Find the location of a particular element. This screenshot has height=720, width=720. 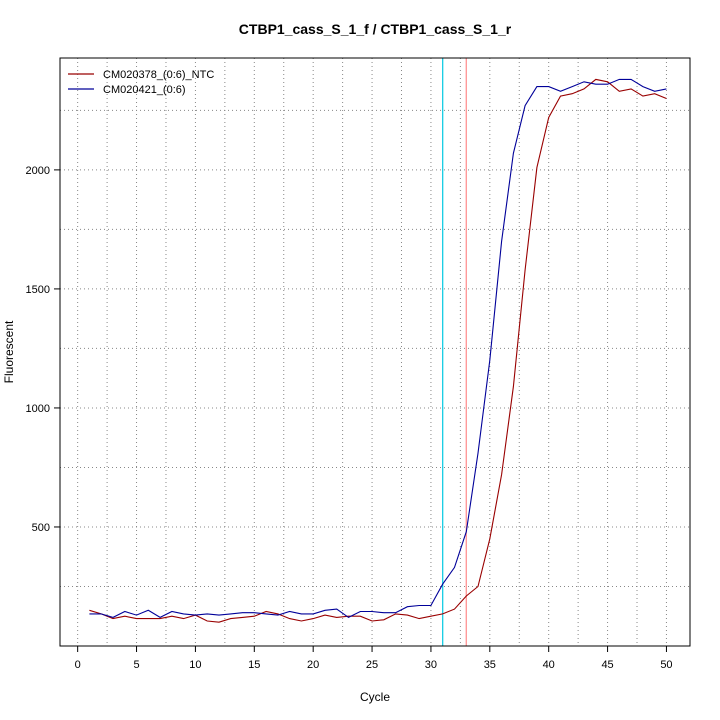

y-axis: 500 1000 1500 2000 is located at coordinates (43, 349).